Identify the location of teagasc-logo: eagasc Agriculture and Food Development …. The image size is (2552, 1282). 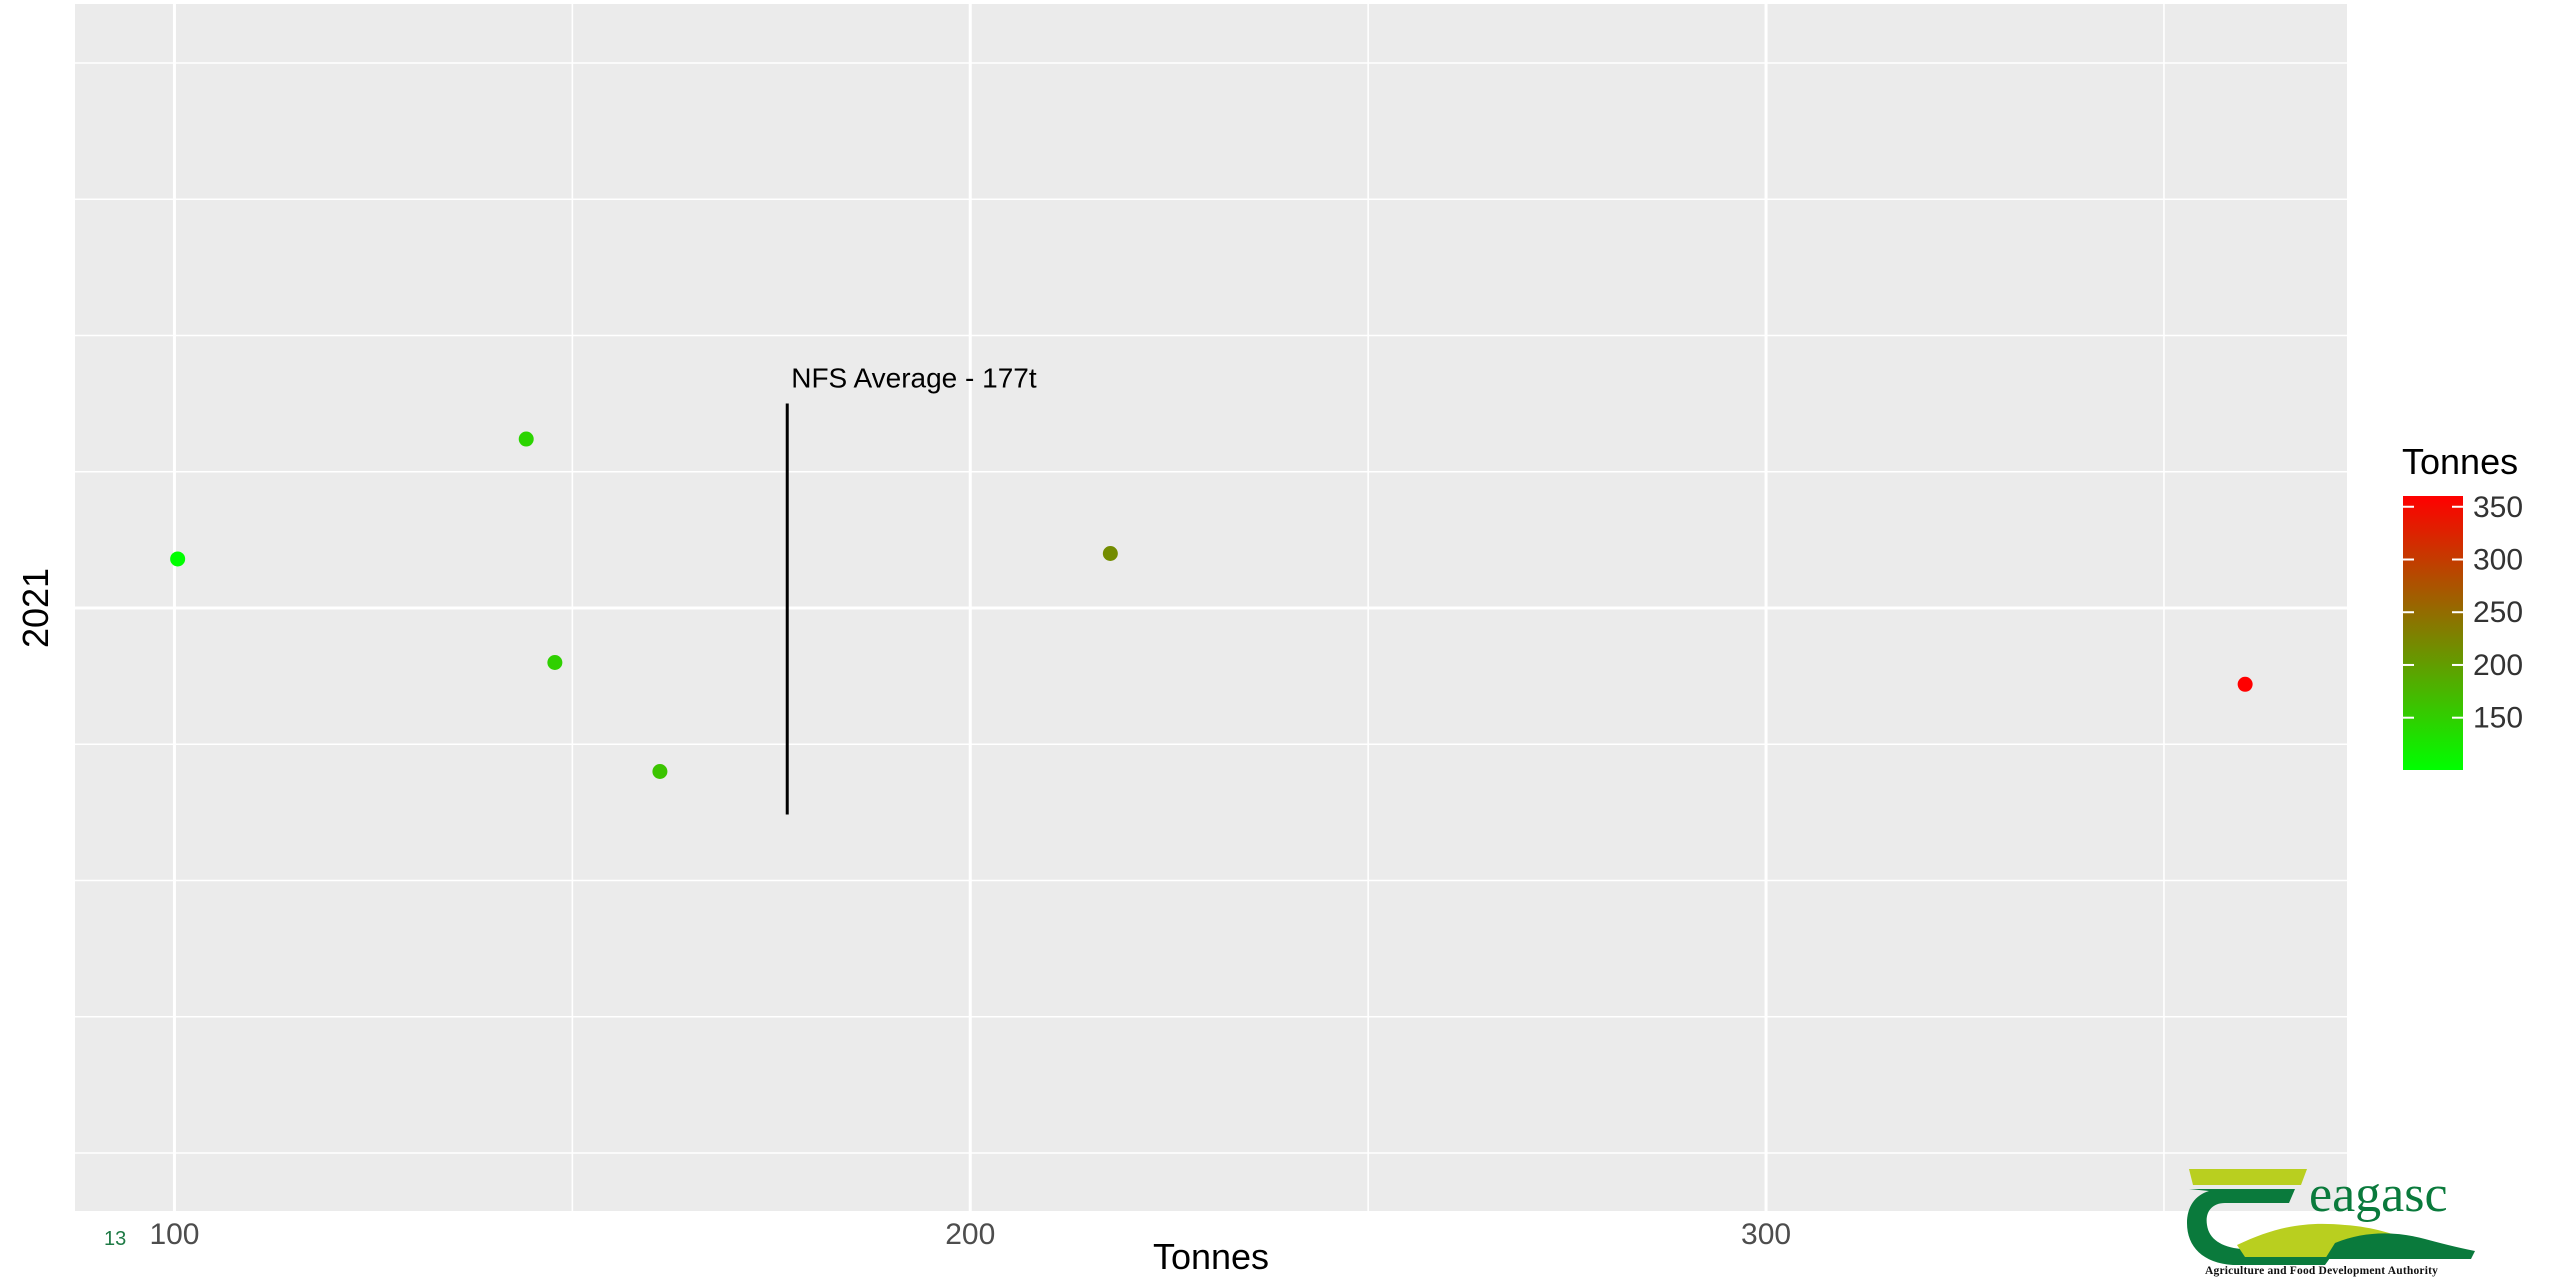
(2331, 1221).